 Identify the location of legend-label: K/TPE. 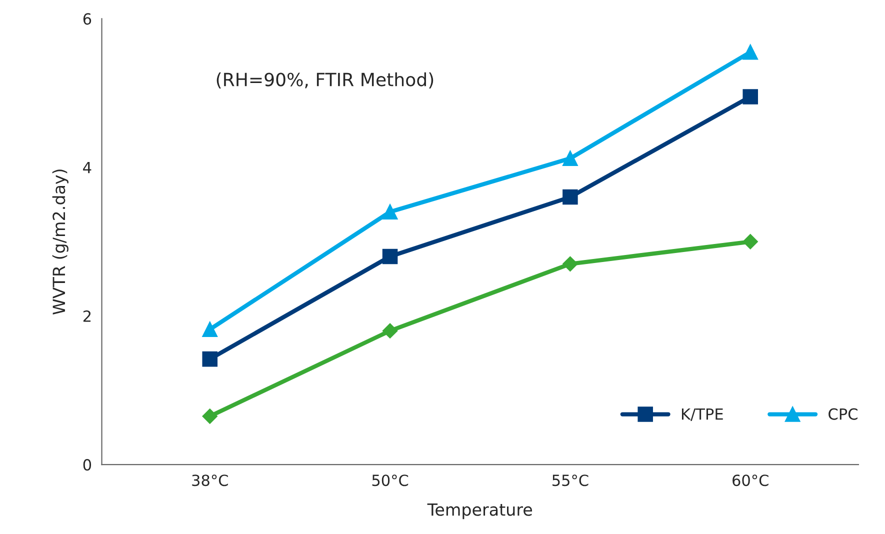
(702, 415).